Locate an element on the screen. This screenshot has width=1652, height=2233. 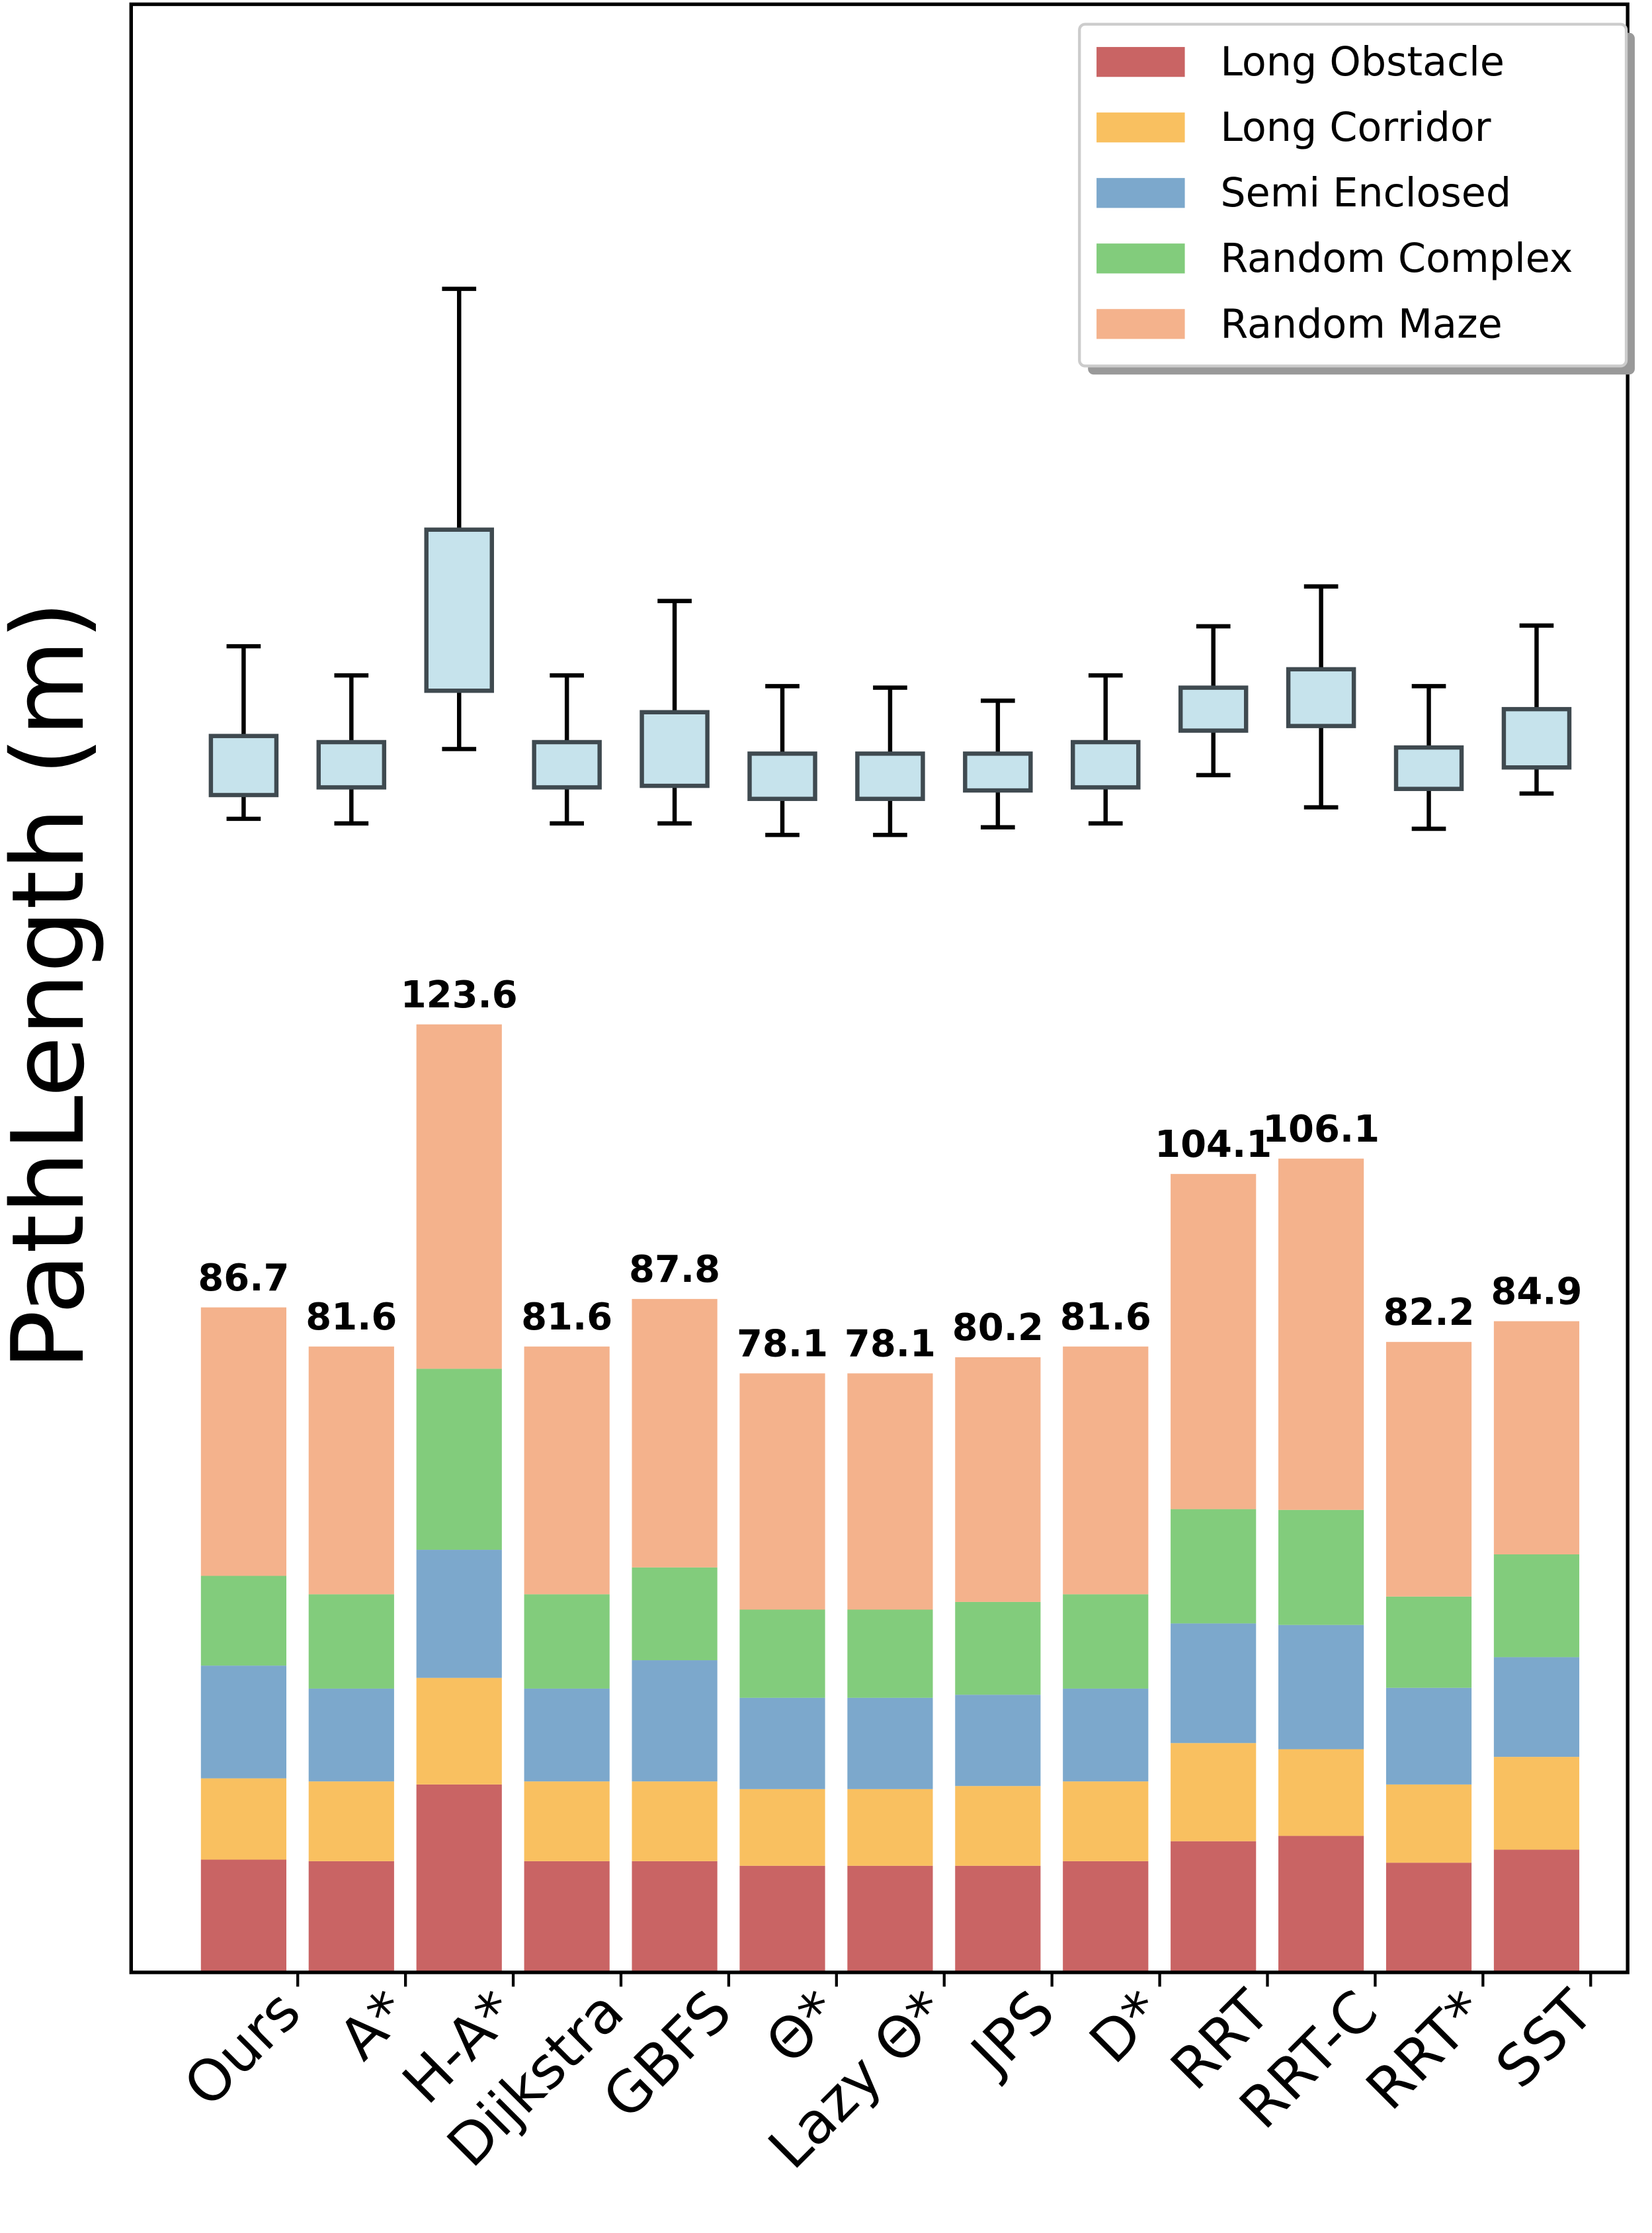
legend-label: Random Complex is located at coordinates (1396, 258).